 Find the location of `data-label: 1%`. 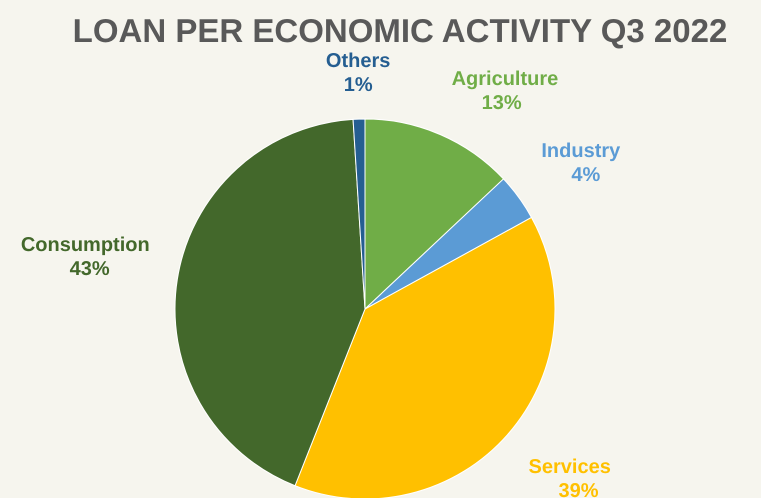

data-label: 1% is located at coordinates (358, 85).